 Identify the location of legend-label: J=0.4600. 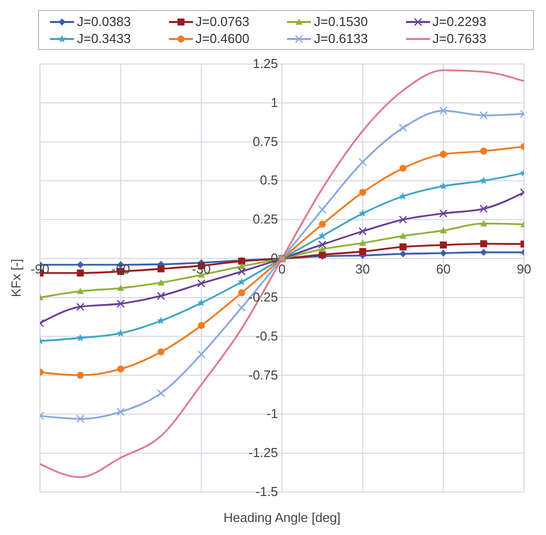
(223, 38).